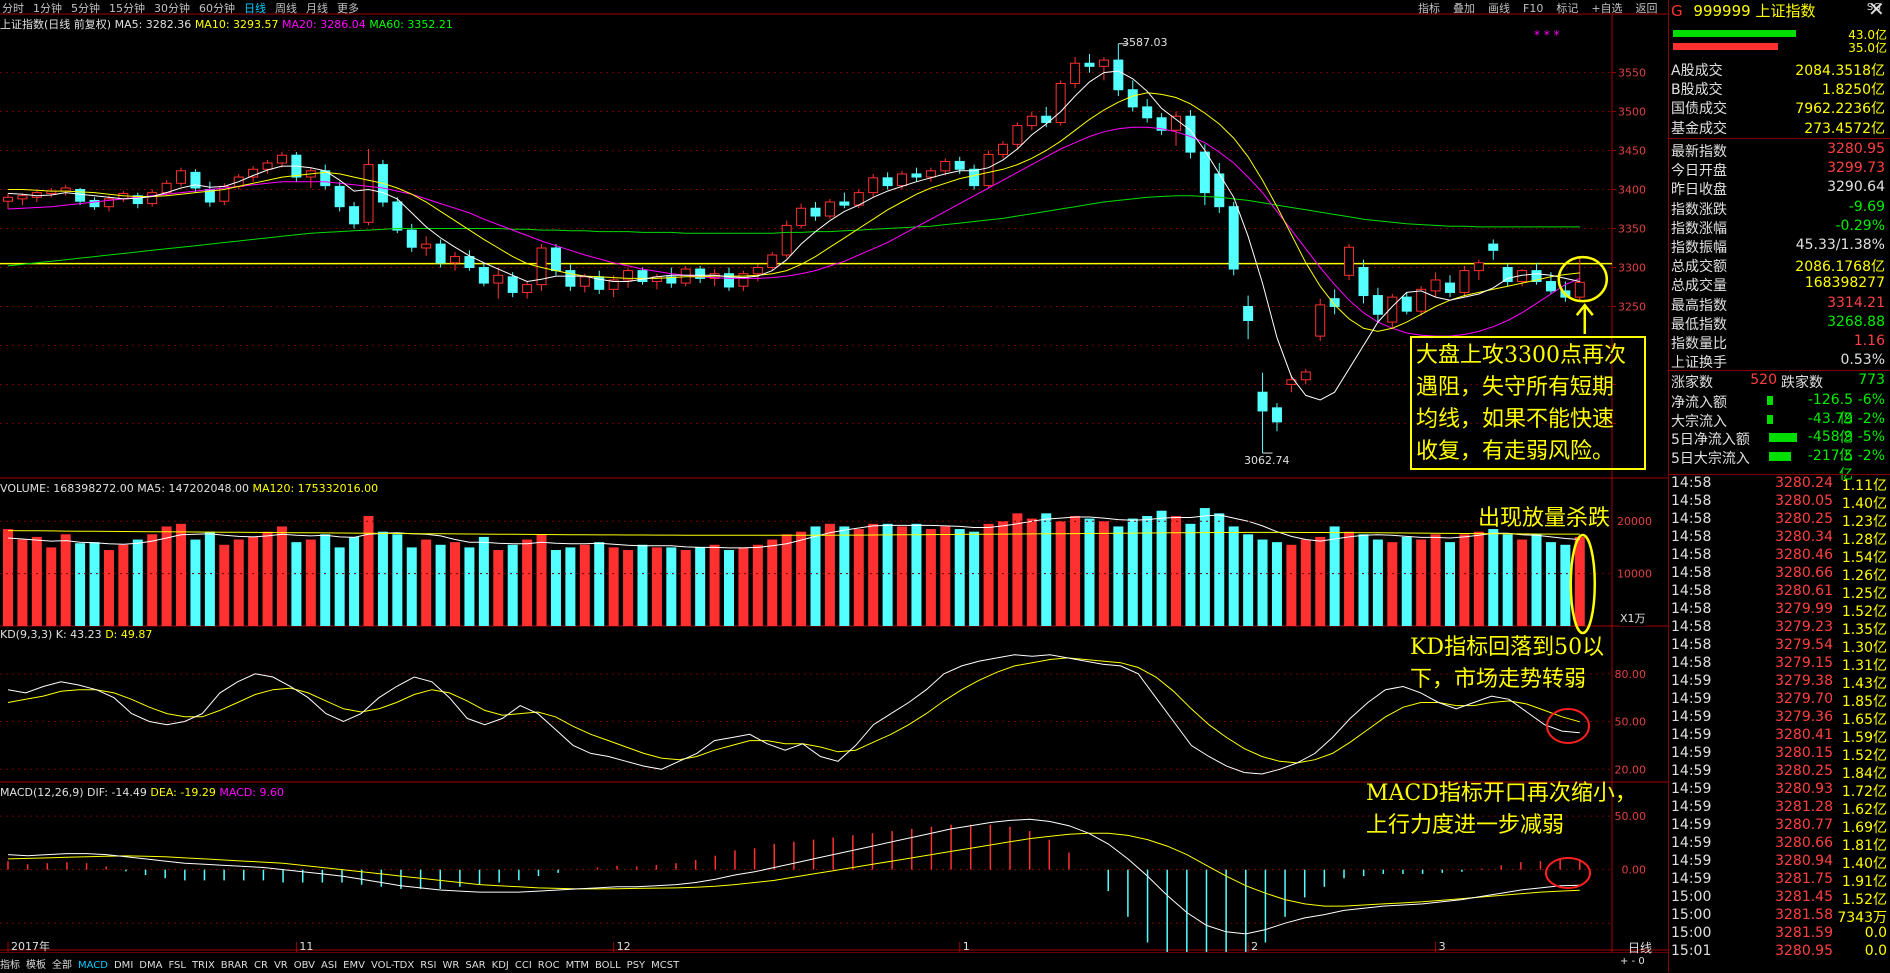 This screenshot has height=973, width=1890. Describe the element at coordinates (1632, 961) in the screenshot. I see `zoom-controls: + - 0` at that location.